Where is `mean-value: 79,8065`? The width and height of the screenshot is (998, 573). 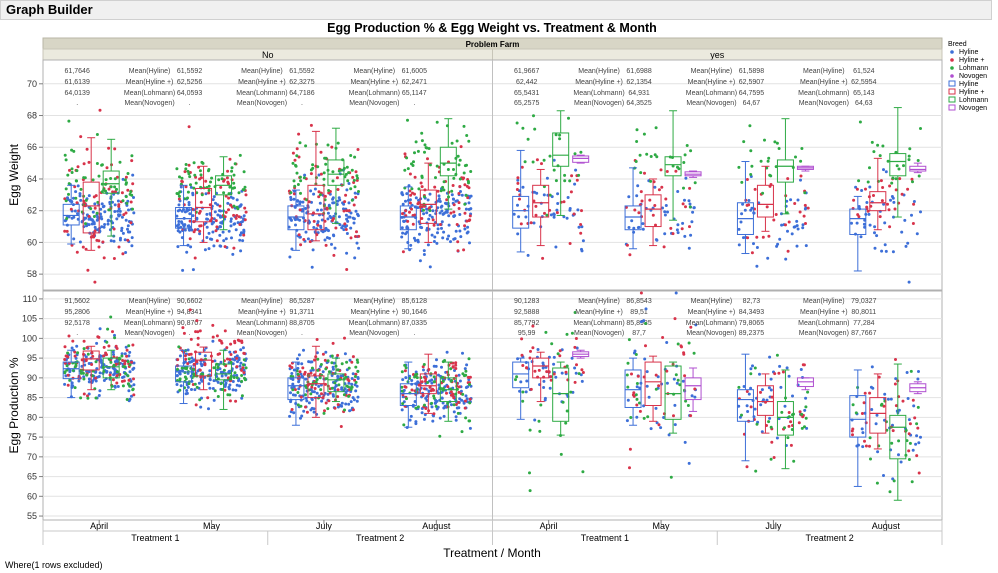 mean-value: 79,8065 is located at coordinates (751, 323).